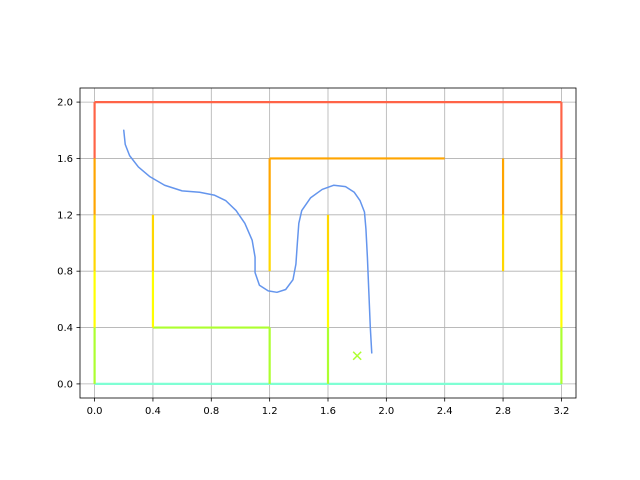 The width and height of the screenshot is (640, 480). Describe the element at coordinates (386, 411) in the screenshot. I see `x-tick-label: 2.0` at that location.